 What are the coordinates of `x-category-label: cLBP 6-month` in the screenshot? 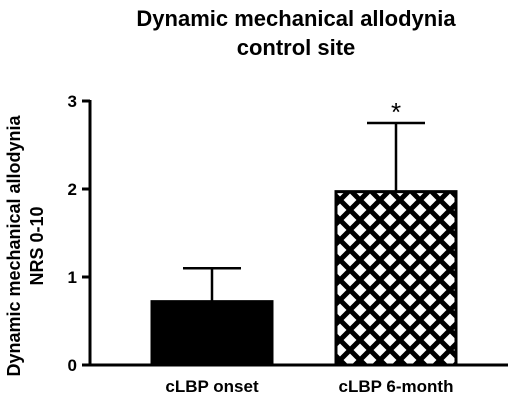 It's located at (396, 386).